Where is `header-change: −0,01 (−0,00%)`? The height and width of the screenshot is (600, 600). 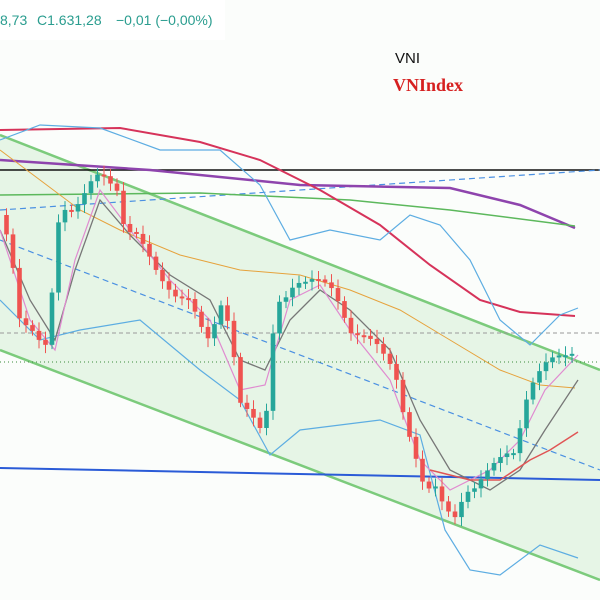
header-change: −0,01 (−0,00%) is located at coordinates (164, 20).